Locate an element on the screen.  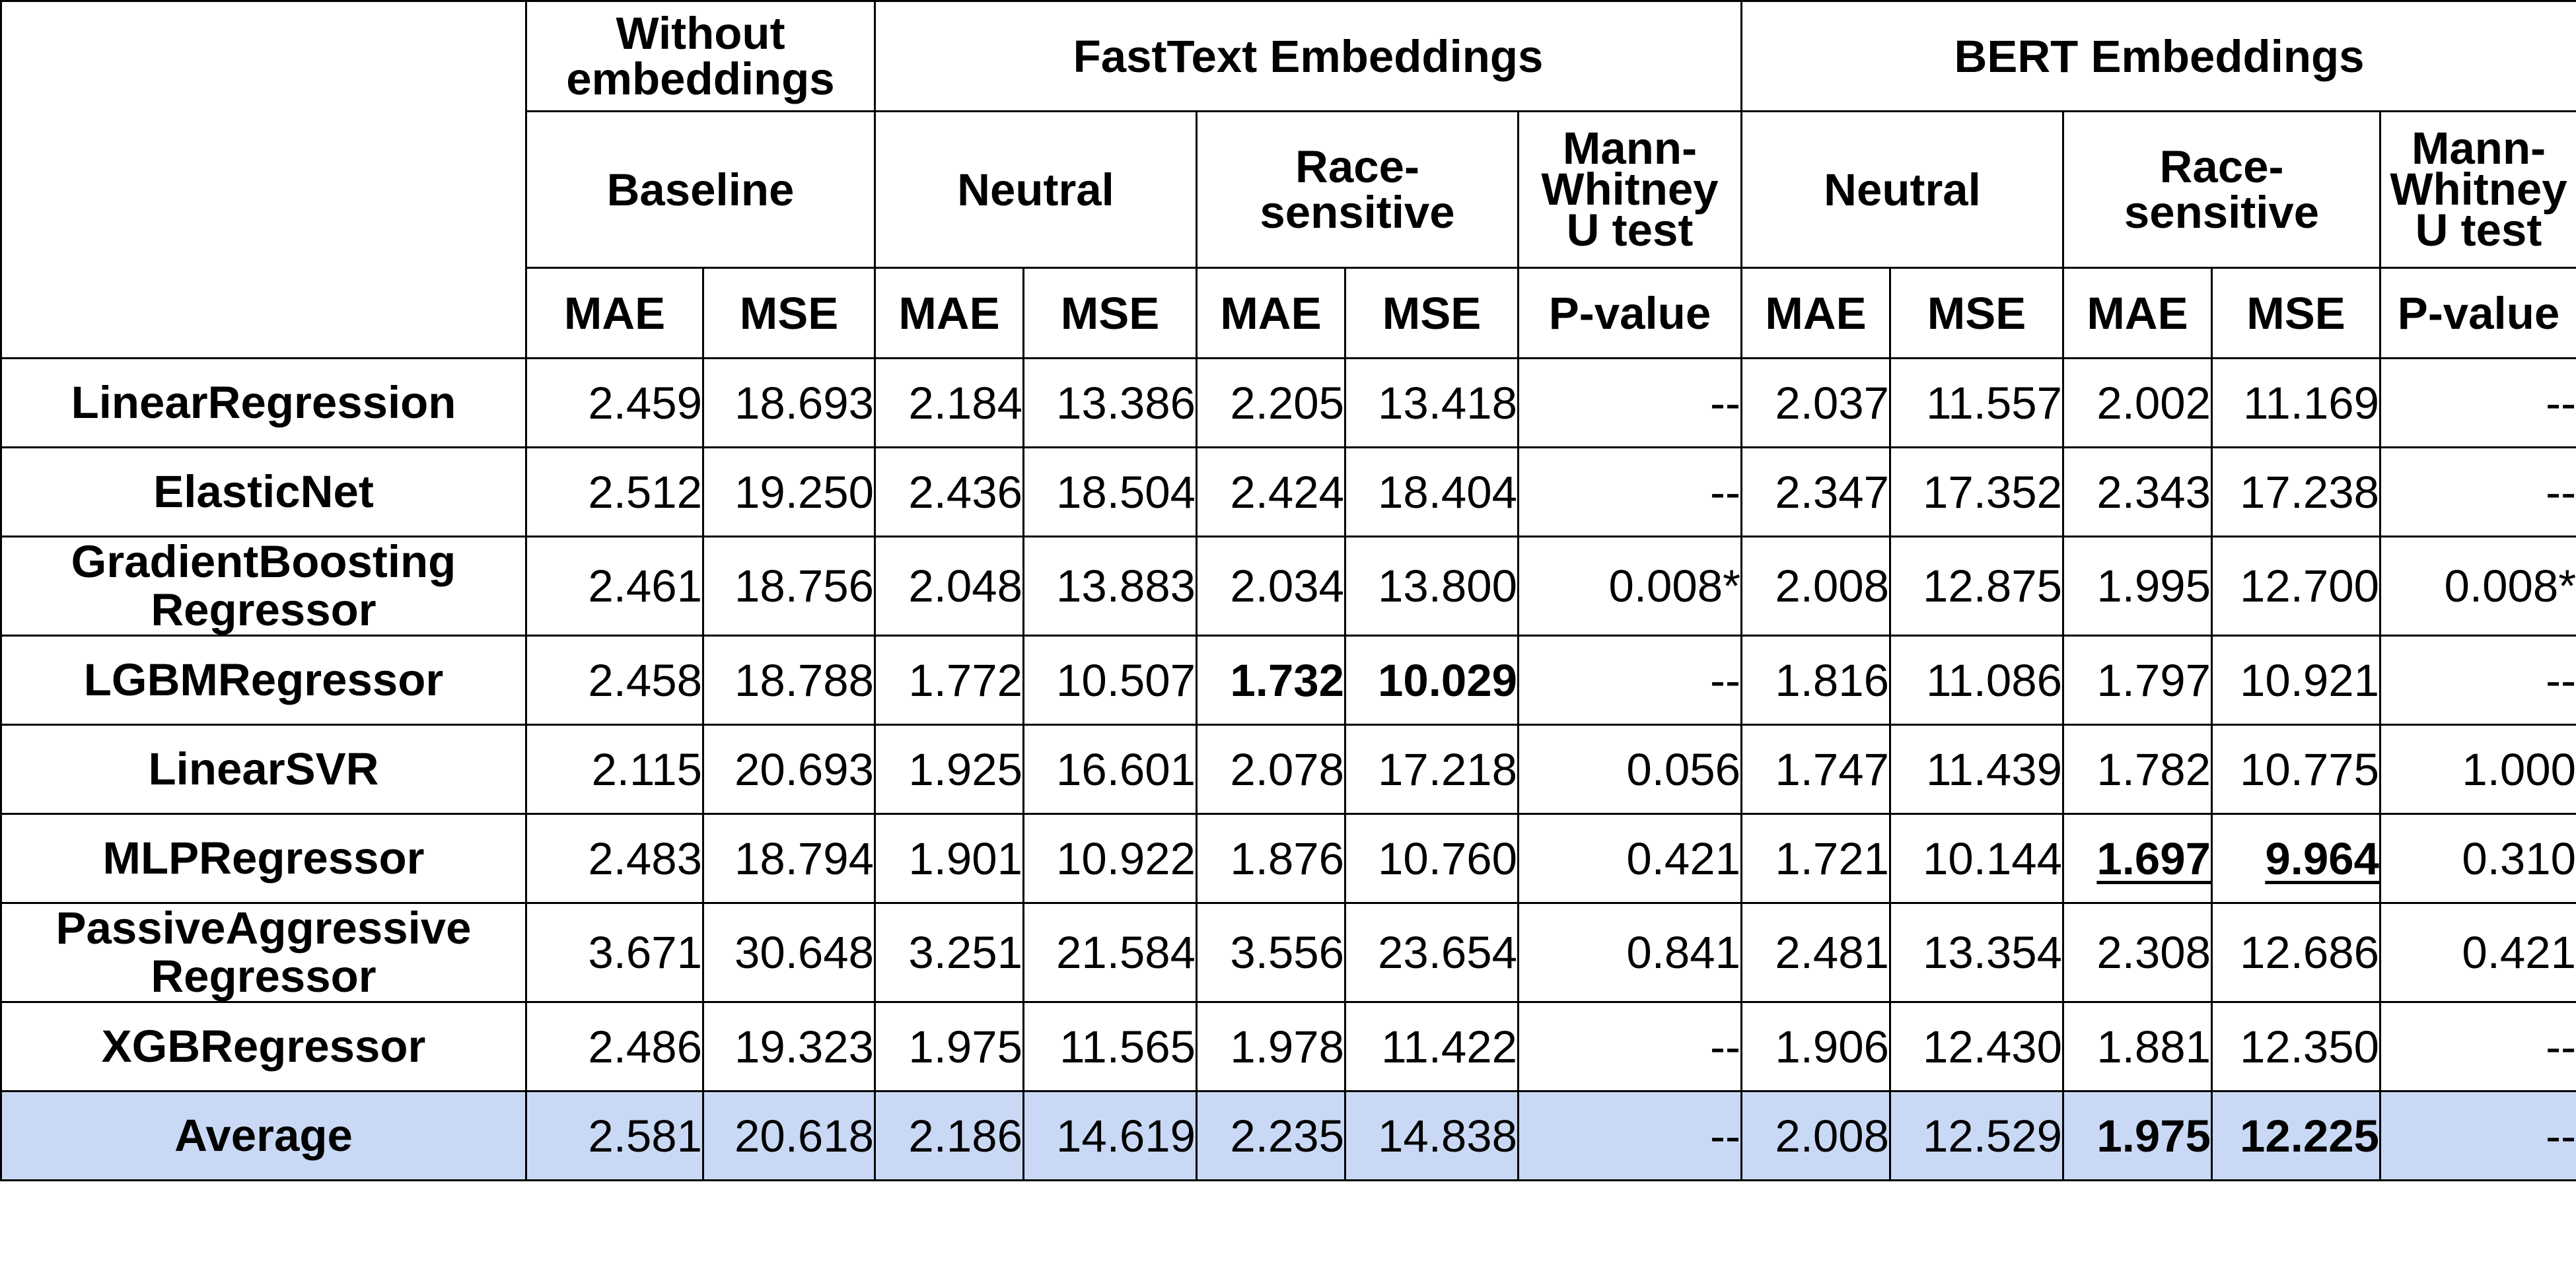
value-cell: 0.841 is located at coordinates (1630, 952).